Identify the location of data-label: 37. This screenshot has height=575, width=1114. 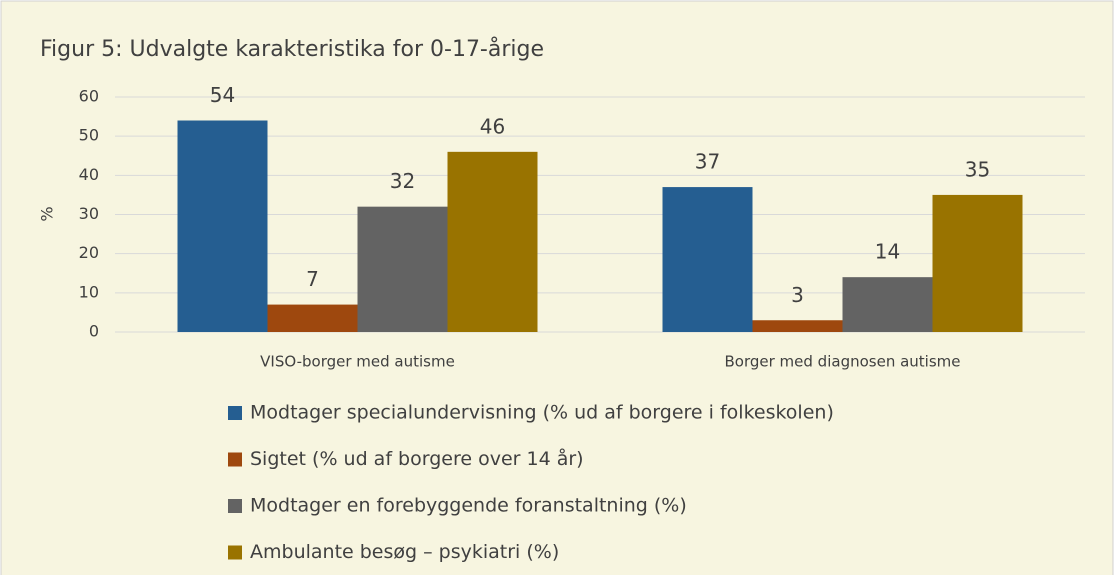
(707, 162).